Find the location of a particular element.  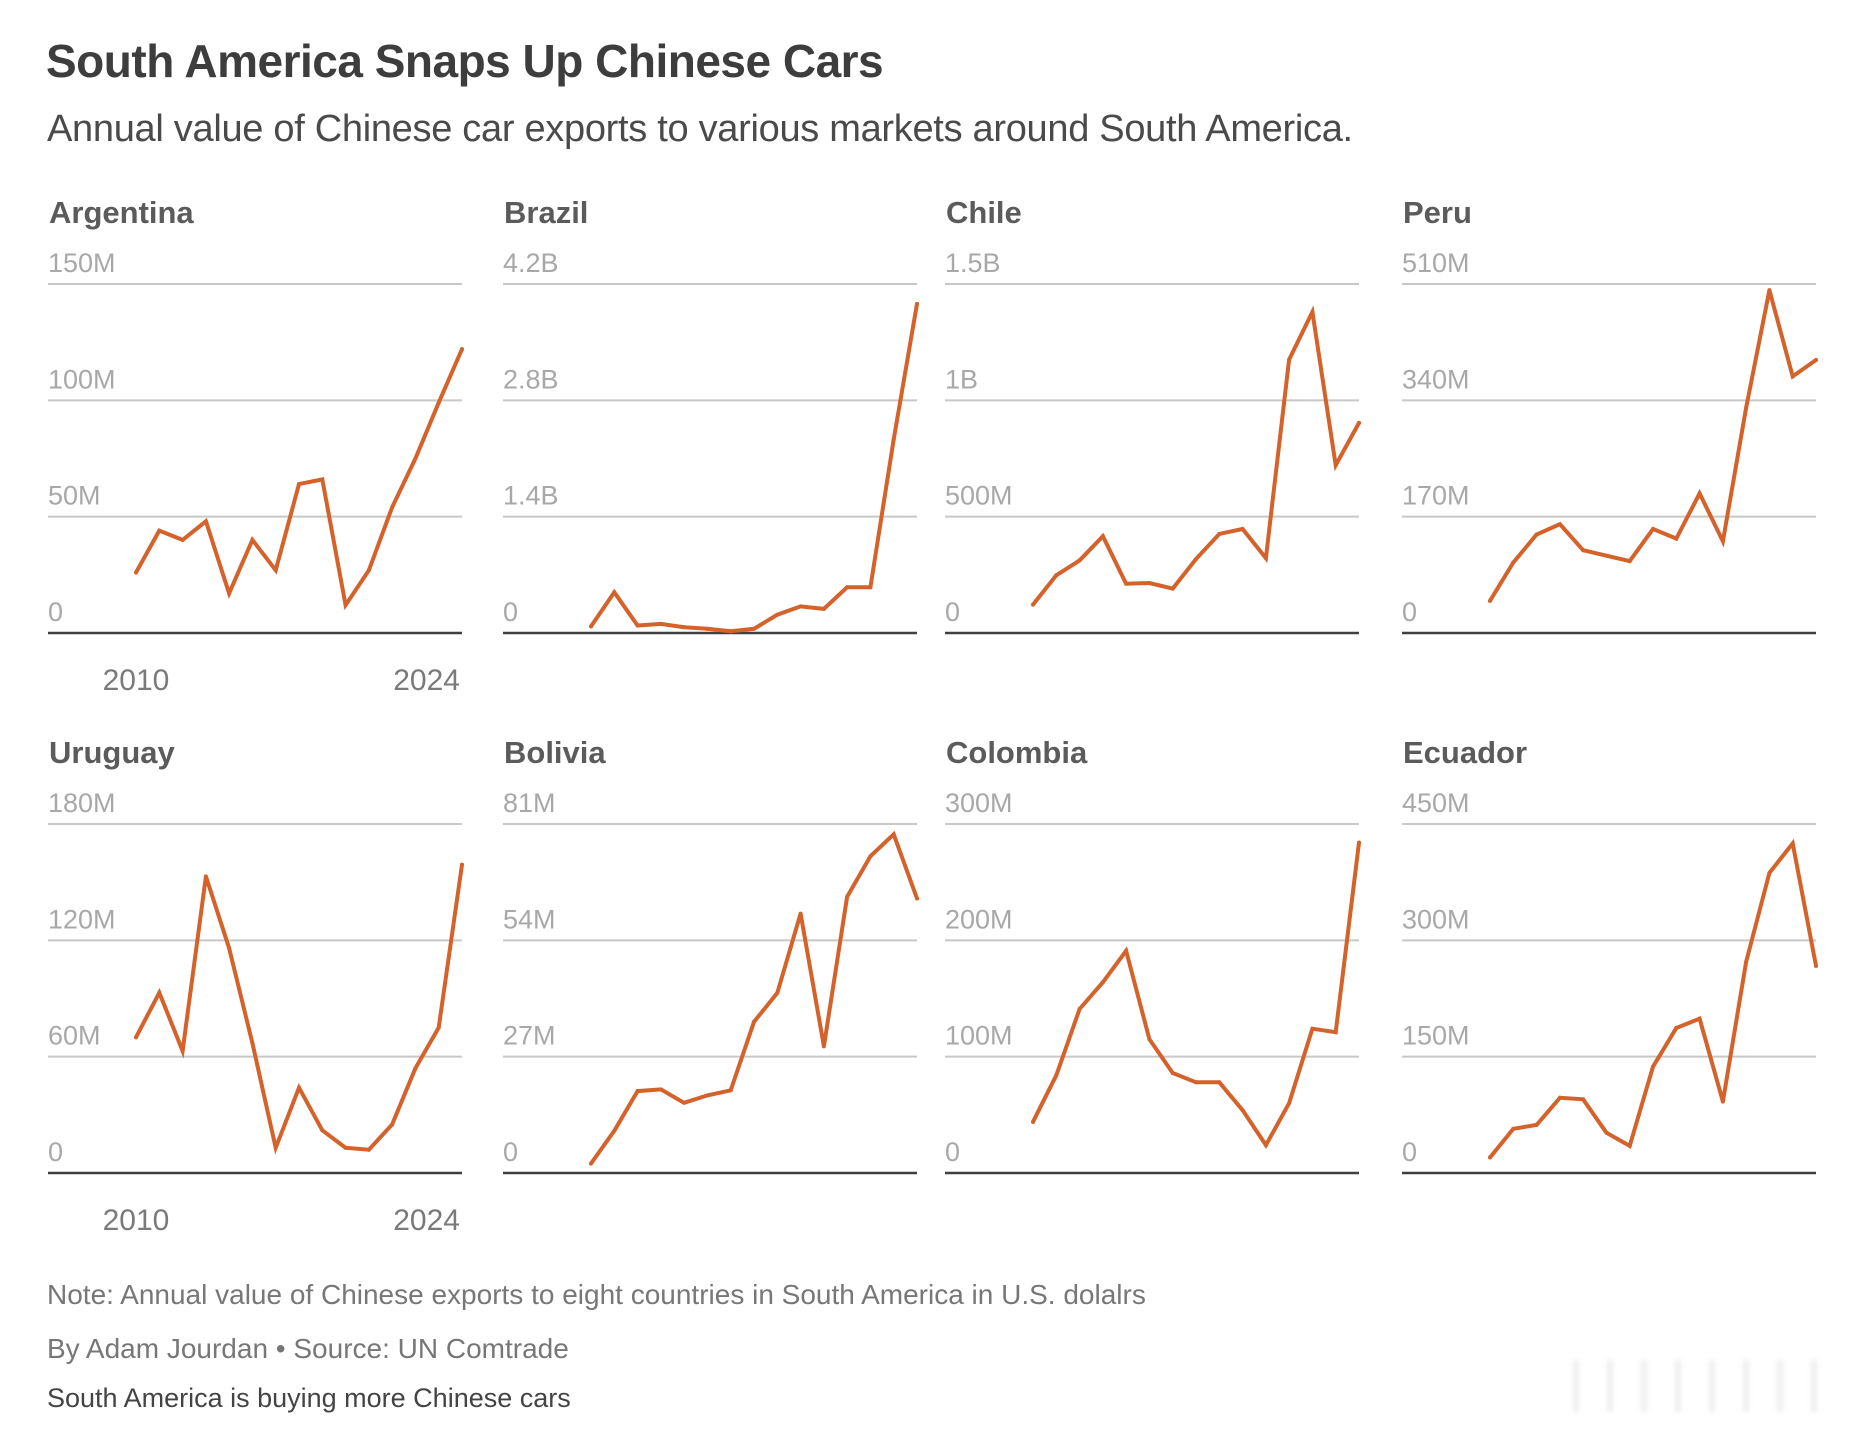

panel-bolivia: Bolivia 0 27M 54M 81M is located at coordinates (711, 995).